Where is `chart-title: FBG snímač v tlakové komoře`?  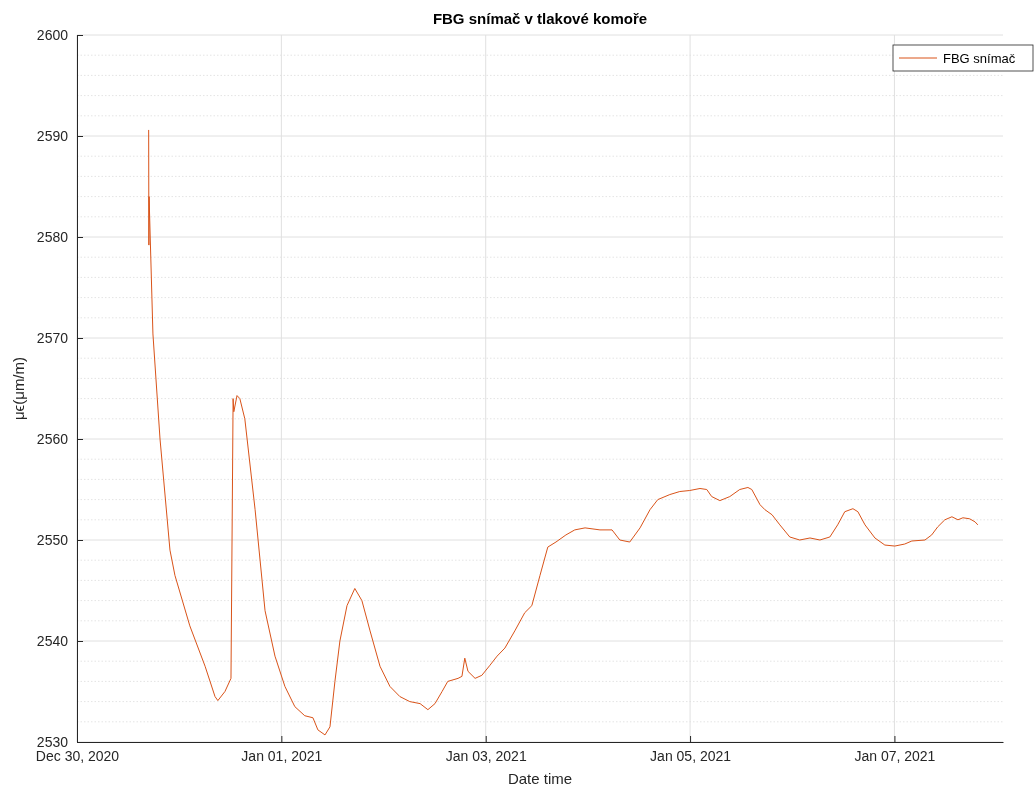
chart-title: FBG snímač v tlakové komoře is located at coordinates (540, 18).